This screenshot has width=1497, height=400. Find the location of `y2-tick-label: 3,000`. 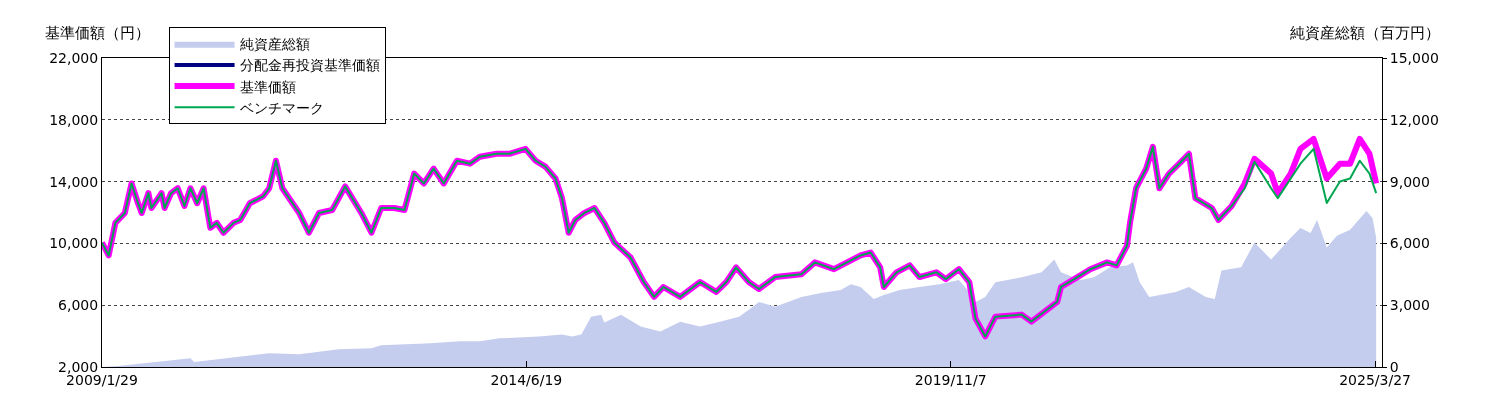

y2-tick-label: 3,000 is located at coordinates (1409, 305).